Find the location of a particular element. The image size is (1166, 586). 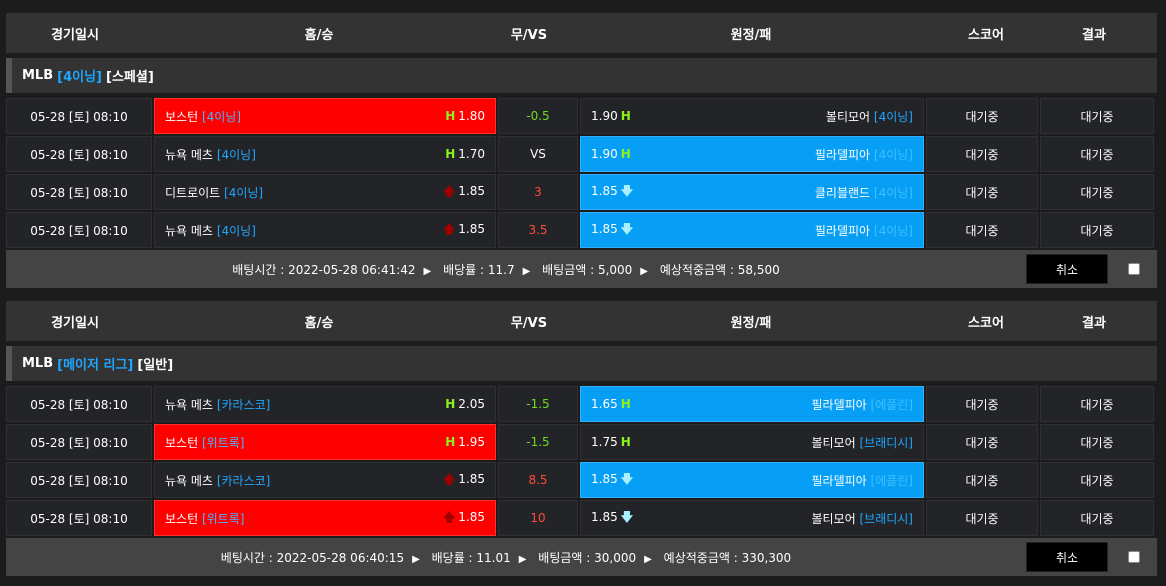

away-team: 볼티모어 [브래디시] is located at coordinates (862, 442).